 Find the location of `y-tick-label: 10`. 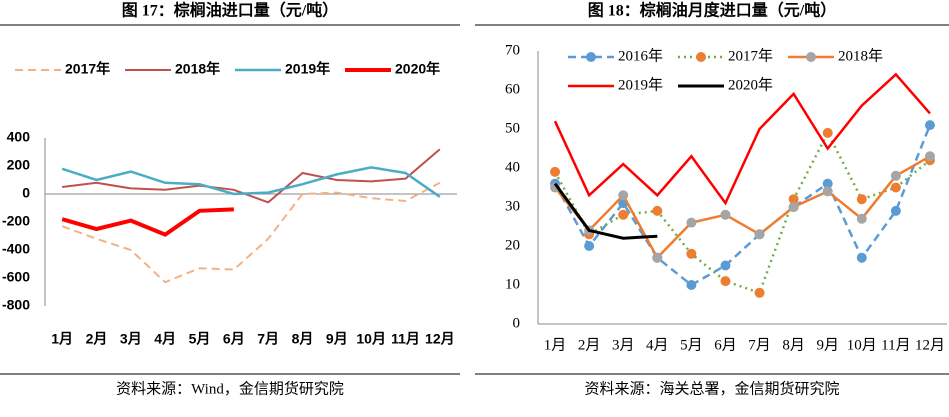

y-tick-label: 10 is located at coordinates (512, 284).